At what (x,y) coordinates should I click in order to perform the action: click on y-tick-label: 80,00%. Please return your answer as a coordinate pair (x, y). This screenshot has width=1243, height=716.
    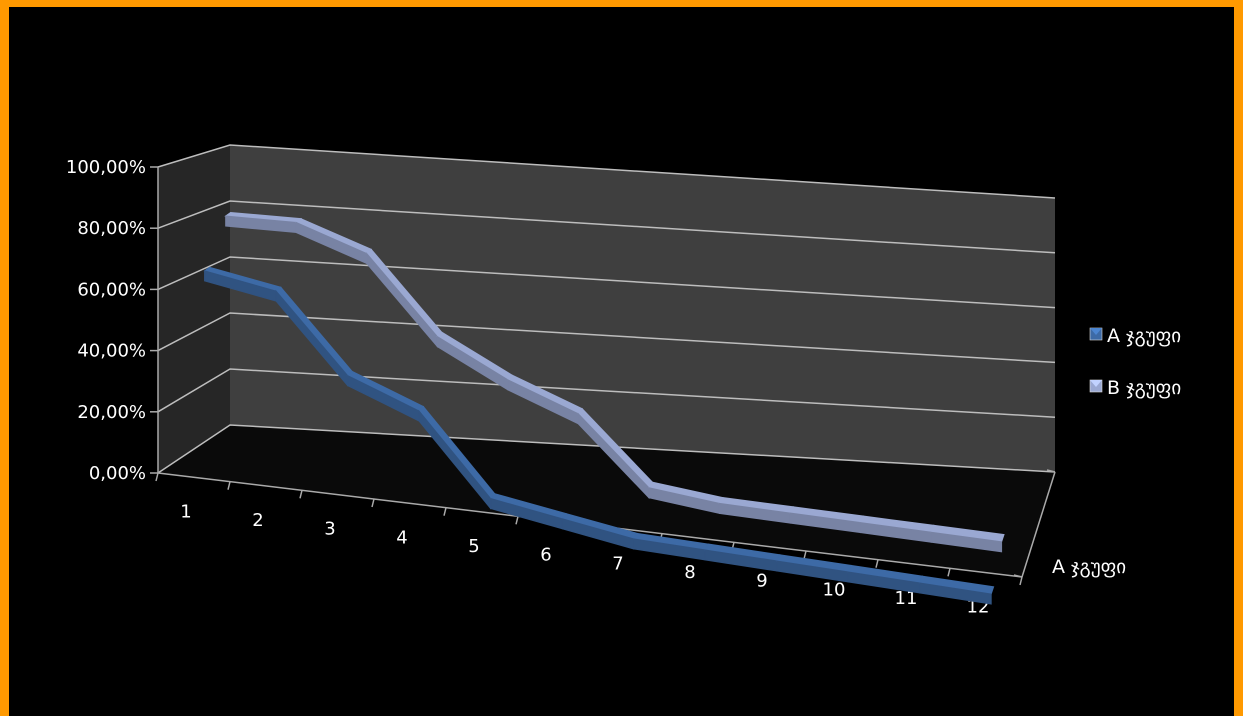
    Looking at the image, I should click on (111, 228).